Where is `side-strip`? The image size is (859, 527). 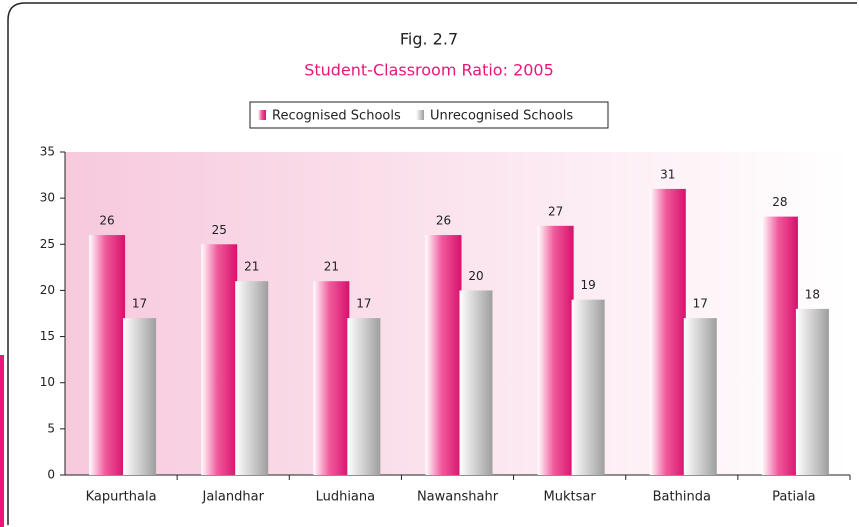
side-strip is located at coordinates (2, 441).